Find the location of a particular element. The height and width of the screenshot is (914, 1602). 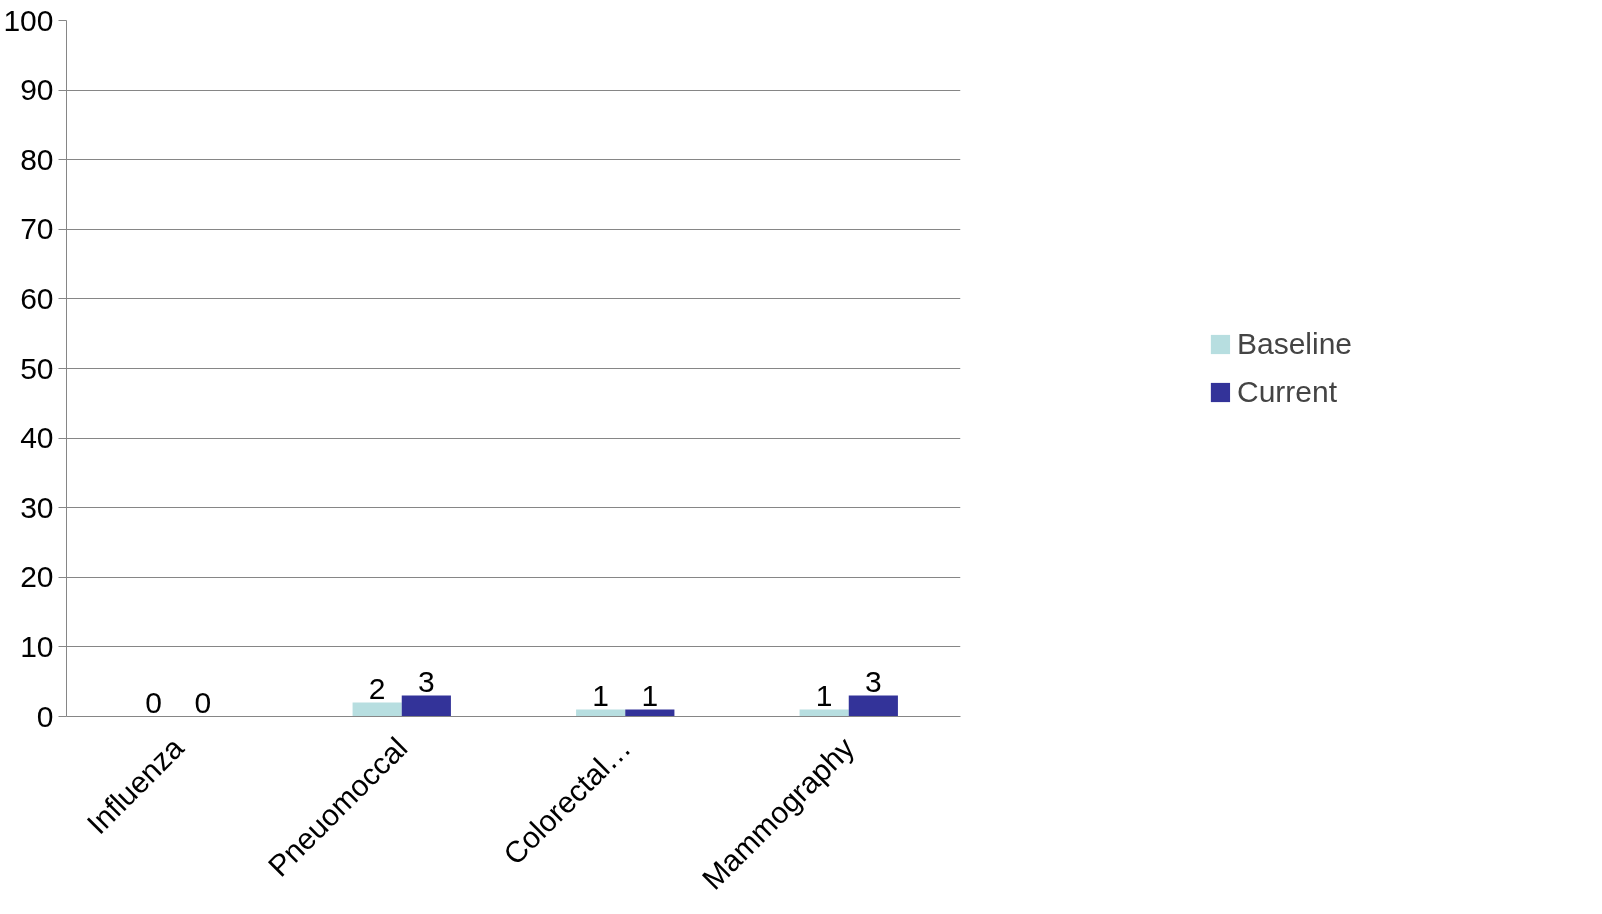

y-tick-label: 30 is located at coordinates (37, 507).